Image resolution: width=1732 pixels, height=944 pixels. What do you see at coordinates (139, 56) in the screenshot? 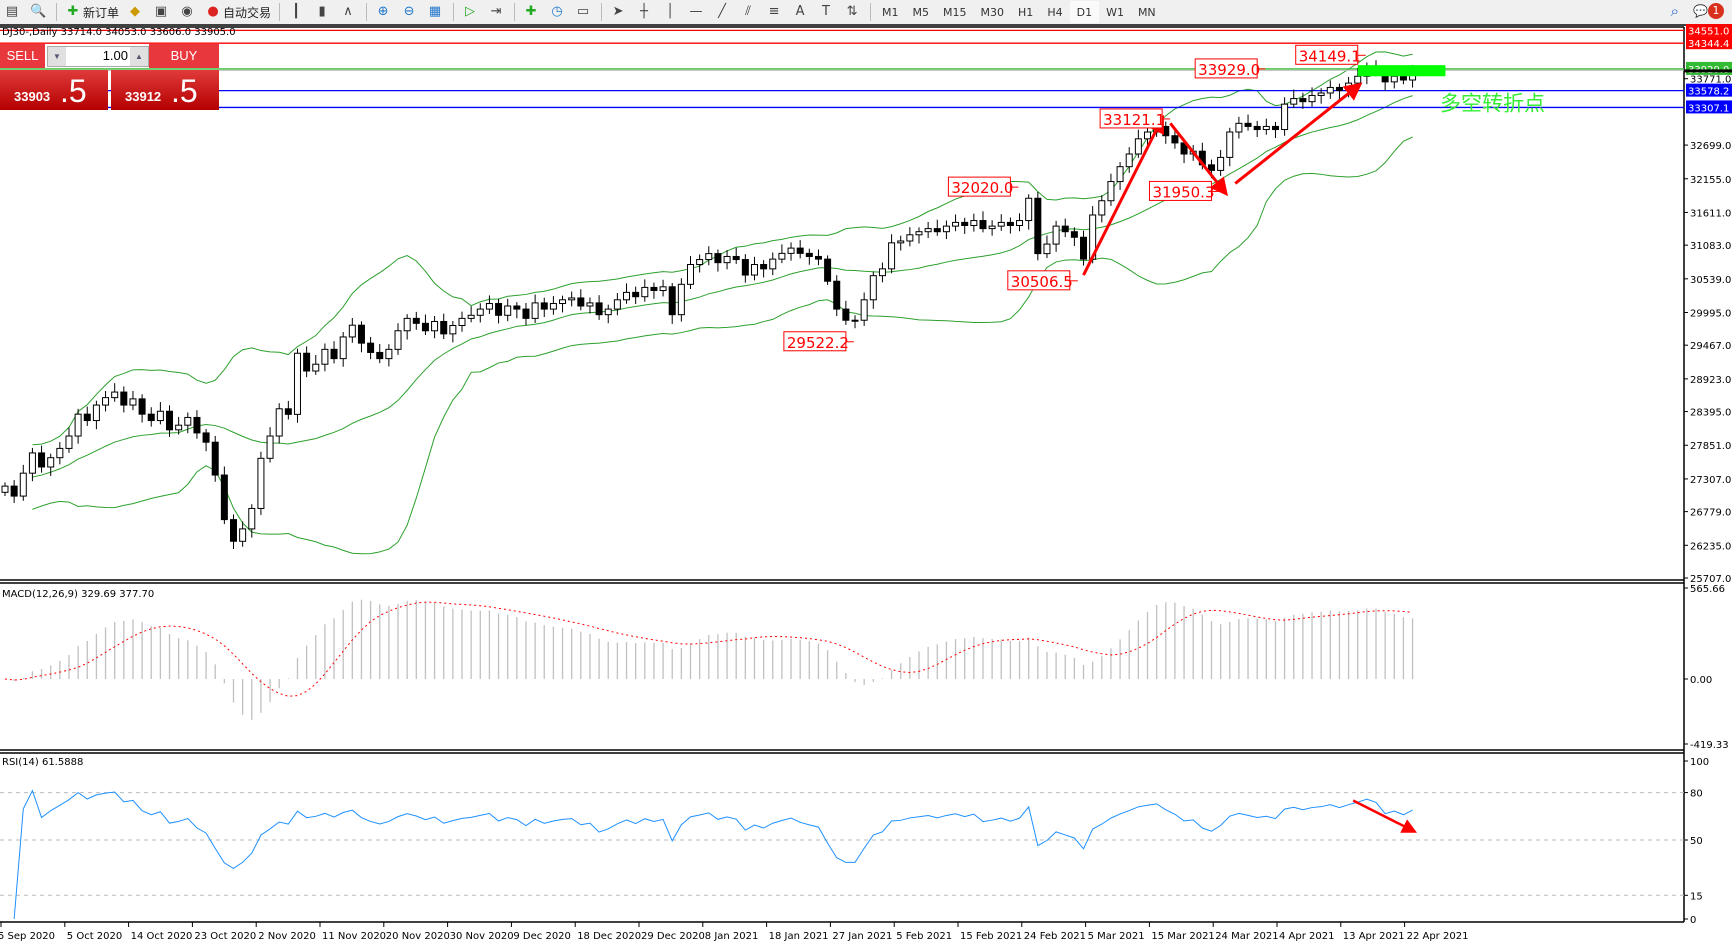
I see `increase-lot-button: ▲` at bounding box center [139, 56].